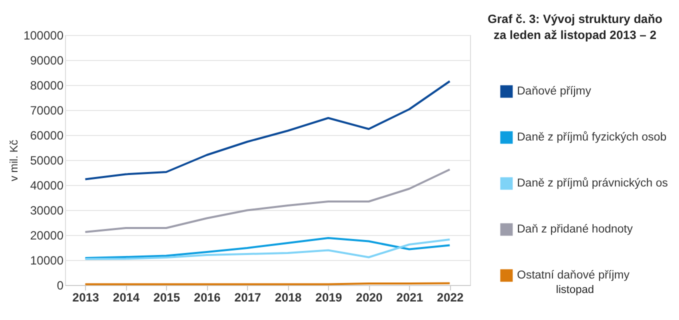  I want to click on y-tick-label: 30000, so click(47, 211).